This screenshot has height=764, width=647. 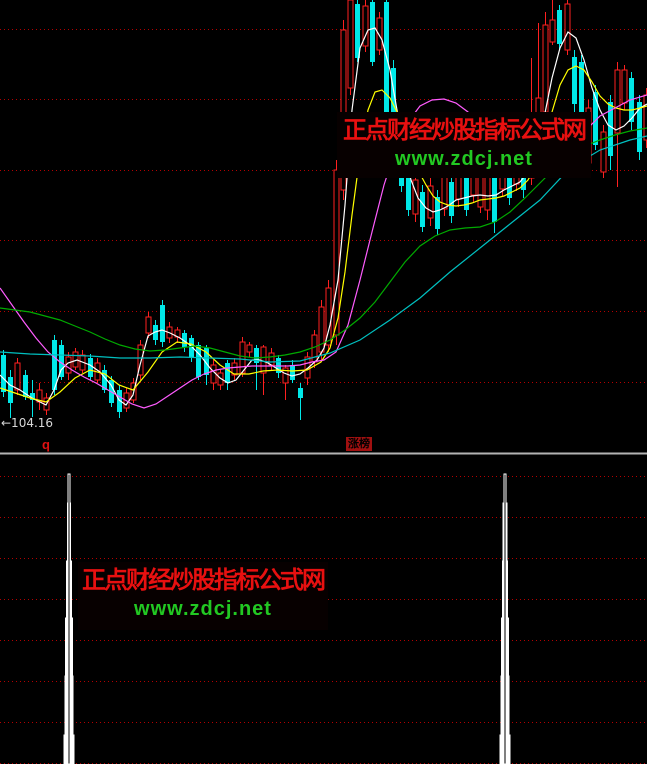 What do you see at coordinates (203, 596) in the screenshot?
I see `watermark-bottom: 正点财经炒股指标公式网 www.zdcj.net` at bounding box center [203, 596].